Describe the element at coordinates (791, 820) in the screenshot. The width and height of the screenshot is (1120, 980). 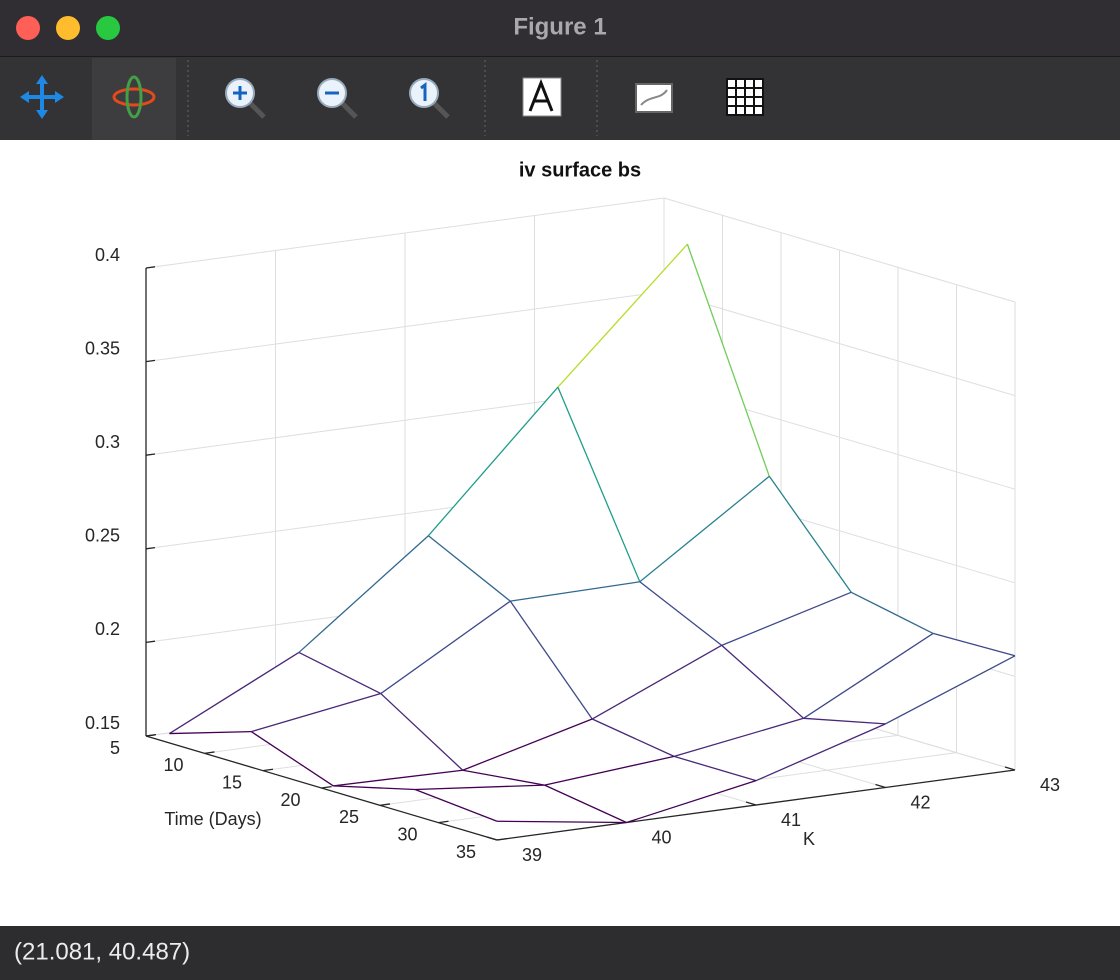
I see `y-tick-label: 41` at that location.